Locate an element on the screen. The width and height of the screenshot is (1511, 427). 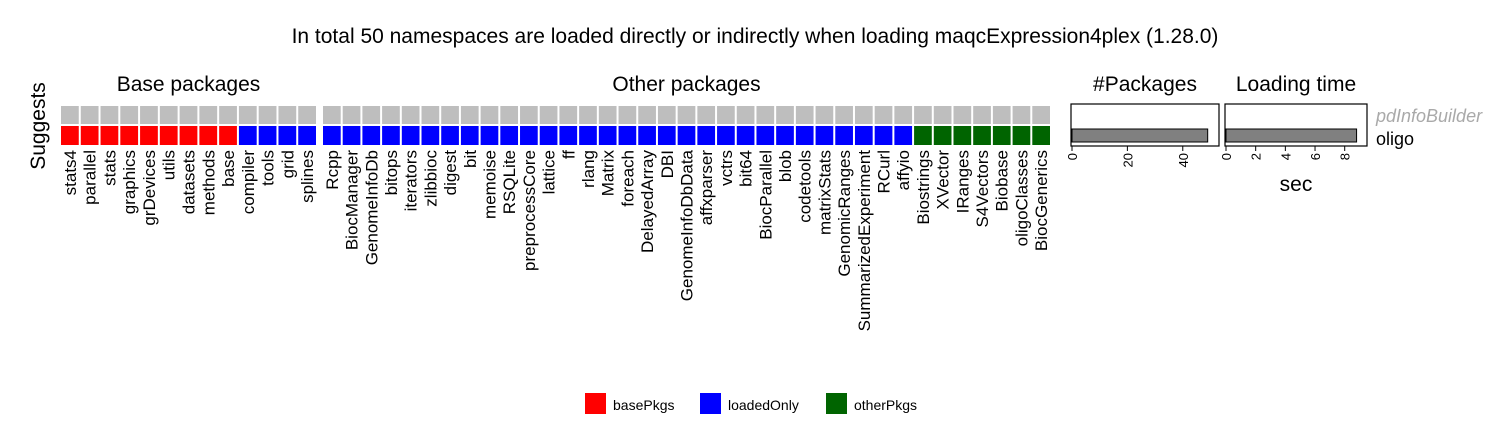
cell-pdinfobuilder-biocmanager is located at coordinates (351, 115).